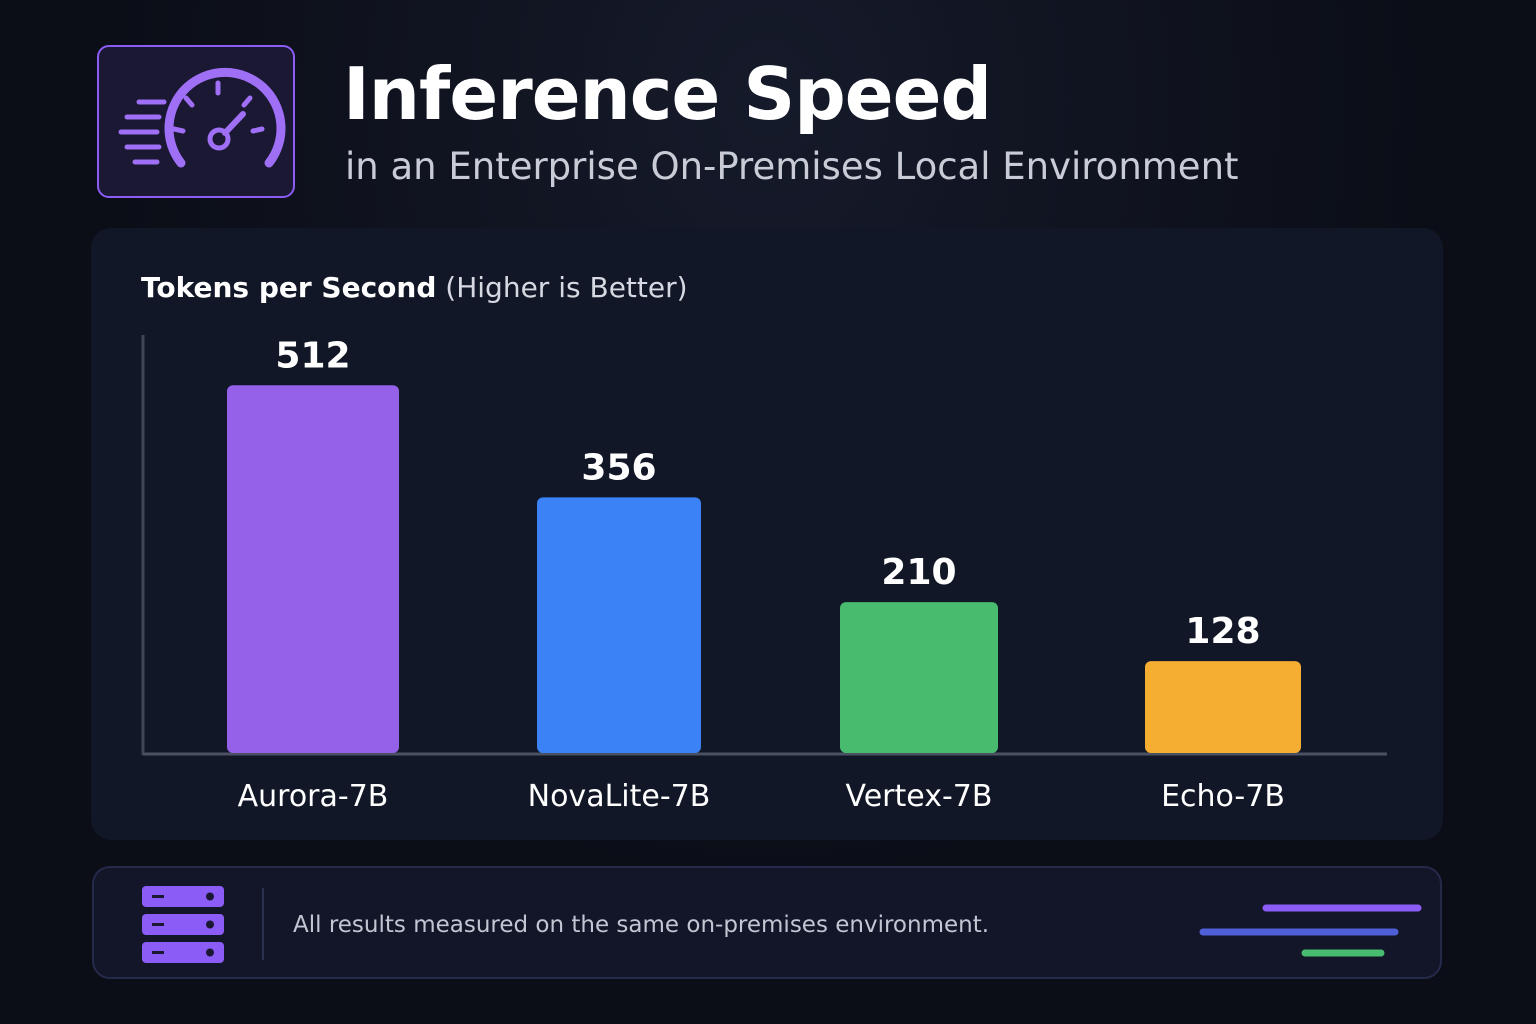 The image size is (1536, 1024). What do you see at coordinates (1223, 707) in the screenshot?
I see `bar-echo-7b` at bounding box center [1223, 707].